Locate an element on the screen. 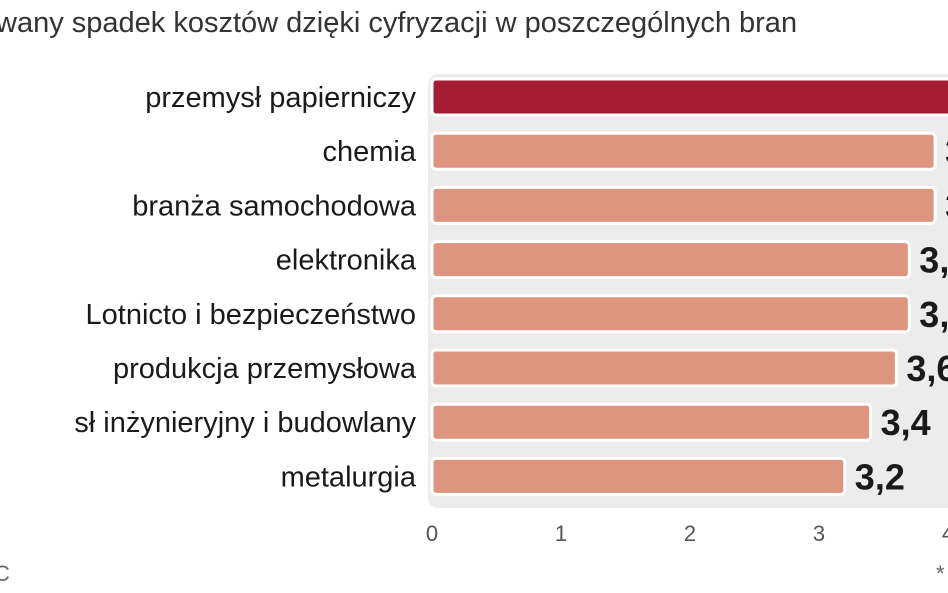 The image size is (948, 593). footnote-marker: * is located at coordinates (940, 573).